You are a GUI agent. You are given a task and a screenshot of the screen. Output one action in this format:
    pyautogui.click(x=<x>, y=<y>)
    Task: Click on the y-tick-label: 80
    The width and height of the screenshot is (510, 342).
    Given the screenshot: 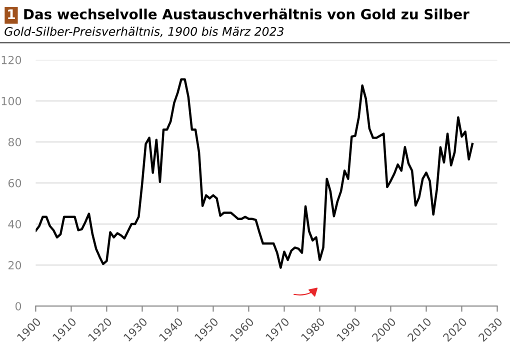 What is the action you would take?
    pyautogui.click(x=15, y=142)
    